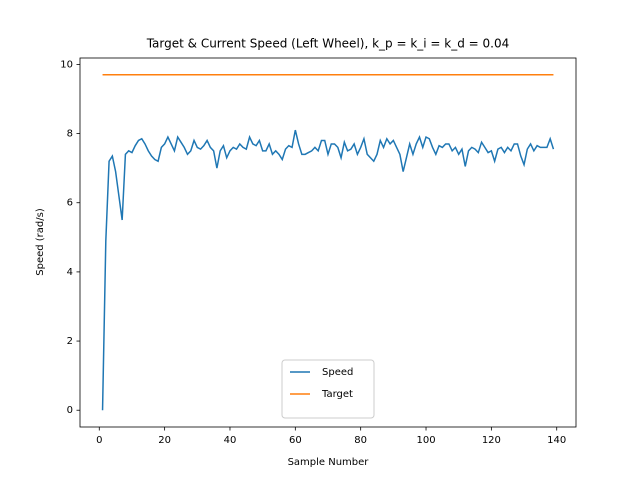 This screenshot has width=640, height=484. Describe the element at coordinates (556, 440) in the screenshot. I see `x-tick-label: 140` at that location.